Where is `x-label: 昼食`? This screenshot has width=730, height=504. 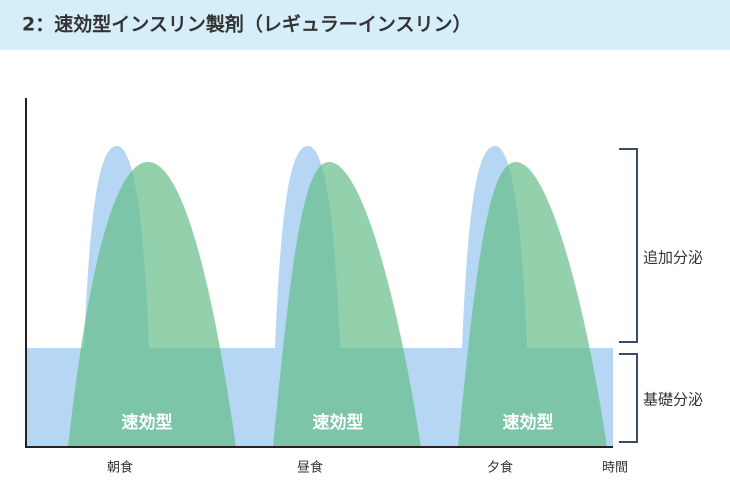 x-label: 昼食 is located at coordinates (310, 468).